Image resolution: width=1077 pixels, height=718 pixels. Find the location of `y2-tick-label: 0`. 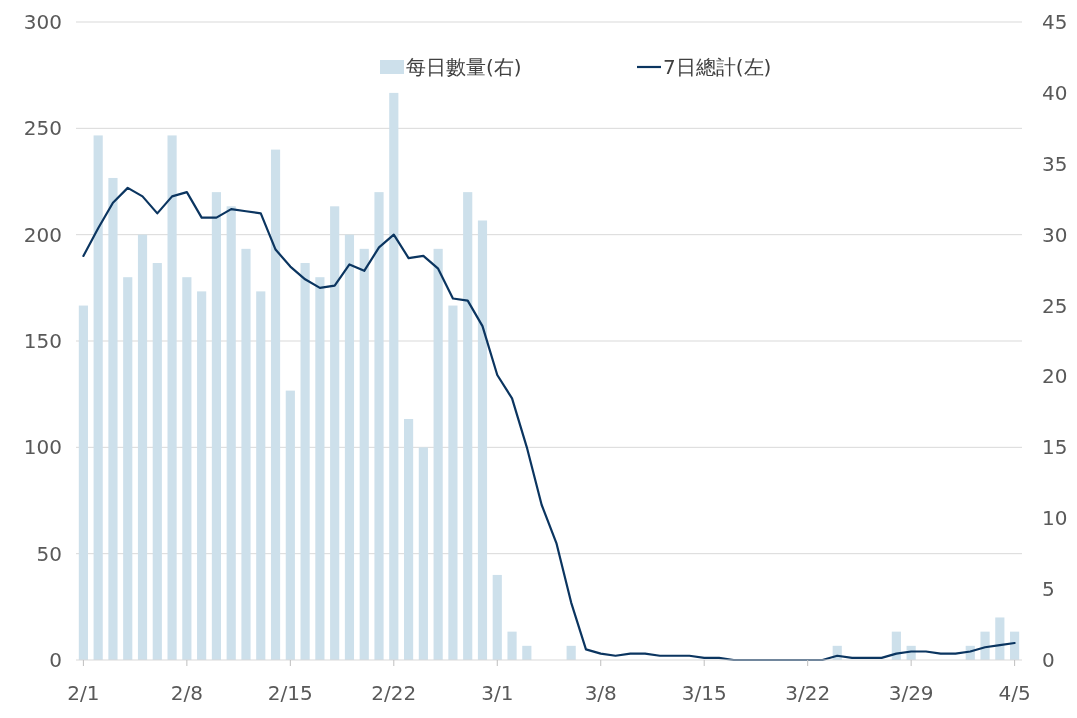

y2-tick-label: 0 is located at coordinates (1048, 660).